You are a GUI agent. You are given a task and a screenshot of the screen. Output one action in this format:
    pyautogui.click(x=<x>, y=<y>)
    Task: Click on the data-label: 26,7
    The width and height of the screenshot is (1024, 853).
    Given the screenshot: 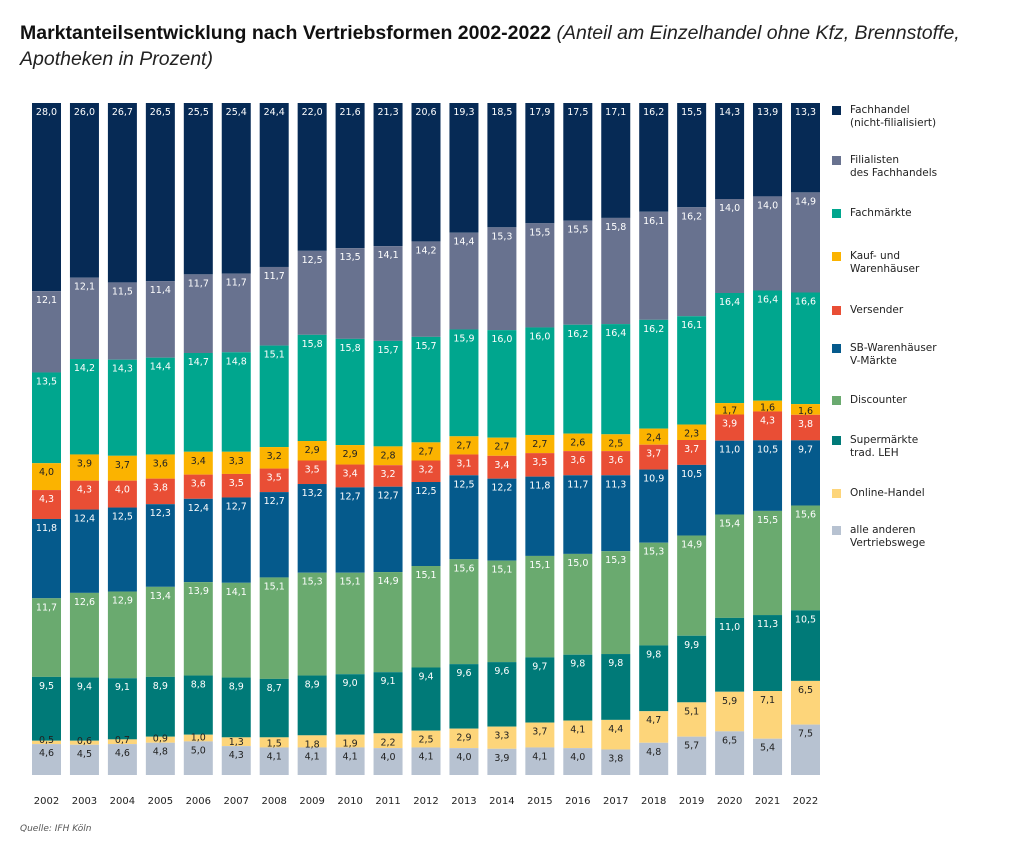 What is the action you would take?
    pyautogui.click(x=122, y=112)
    